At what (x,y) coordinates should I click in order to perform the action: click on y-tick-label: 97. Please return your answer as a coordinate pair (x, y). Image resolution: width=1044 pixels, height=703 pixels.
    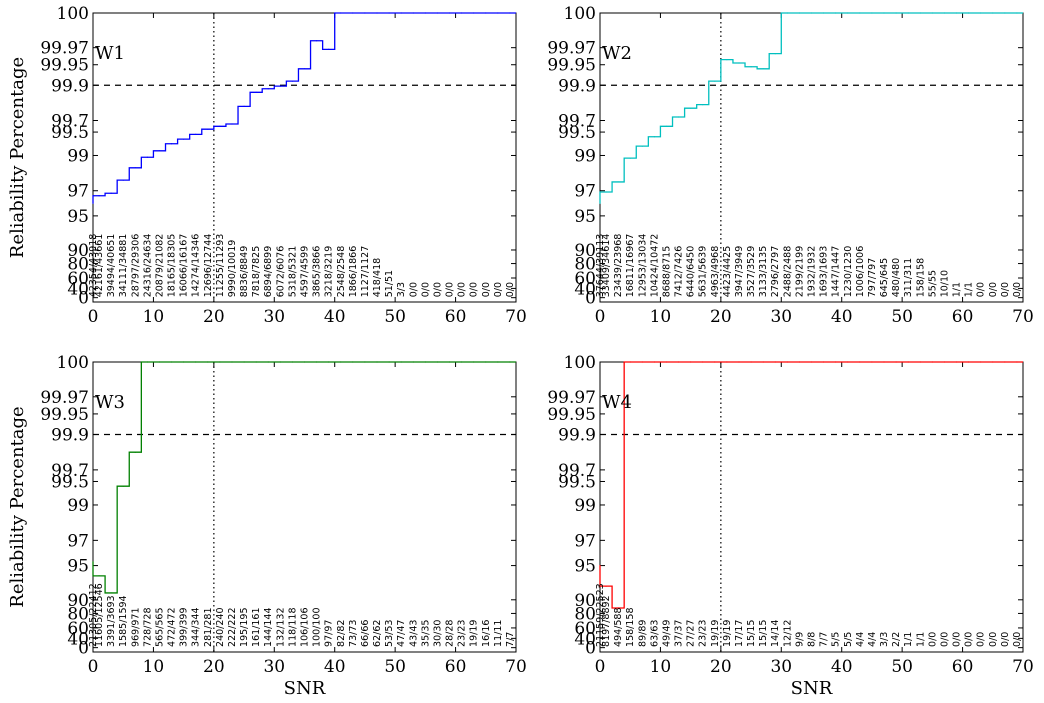
    Looking at the image, I should click on (585, 541).